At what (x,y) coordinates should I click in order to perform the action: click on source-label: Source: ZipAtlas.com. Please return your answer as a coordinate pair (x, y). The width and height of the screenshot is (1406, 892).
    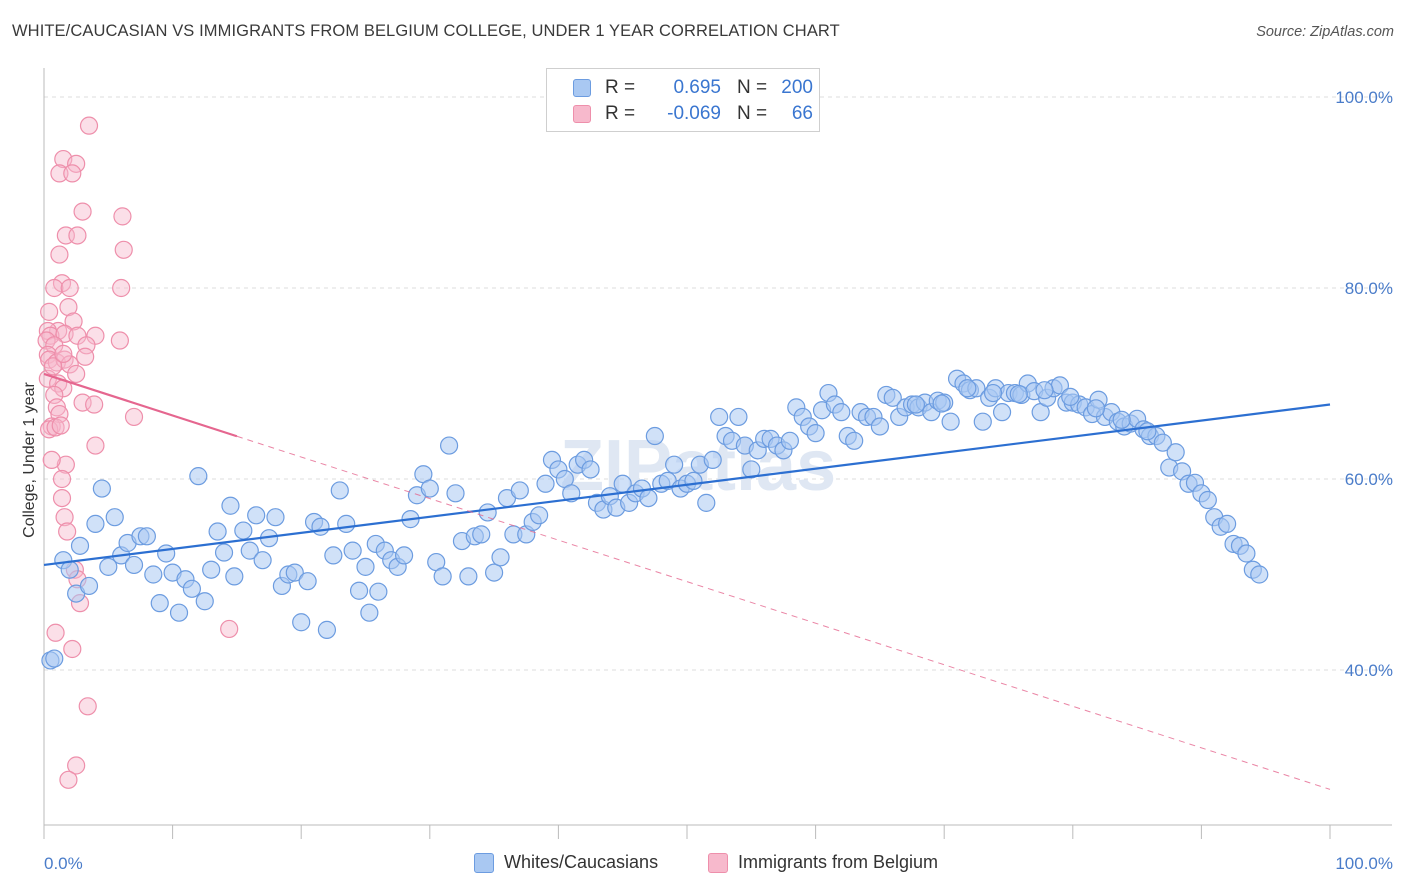
    Looking at the image, I should click on (1325, 32).